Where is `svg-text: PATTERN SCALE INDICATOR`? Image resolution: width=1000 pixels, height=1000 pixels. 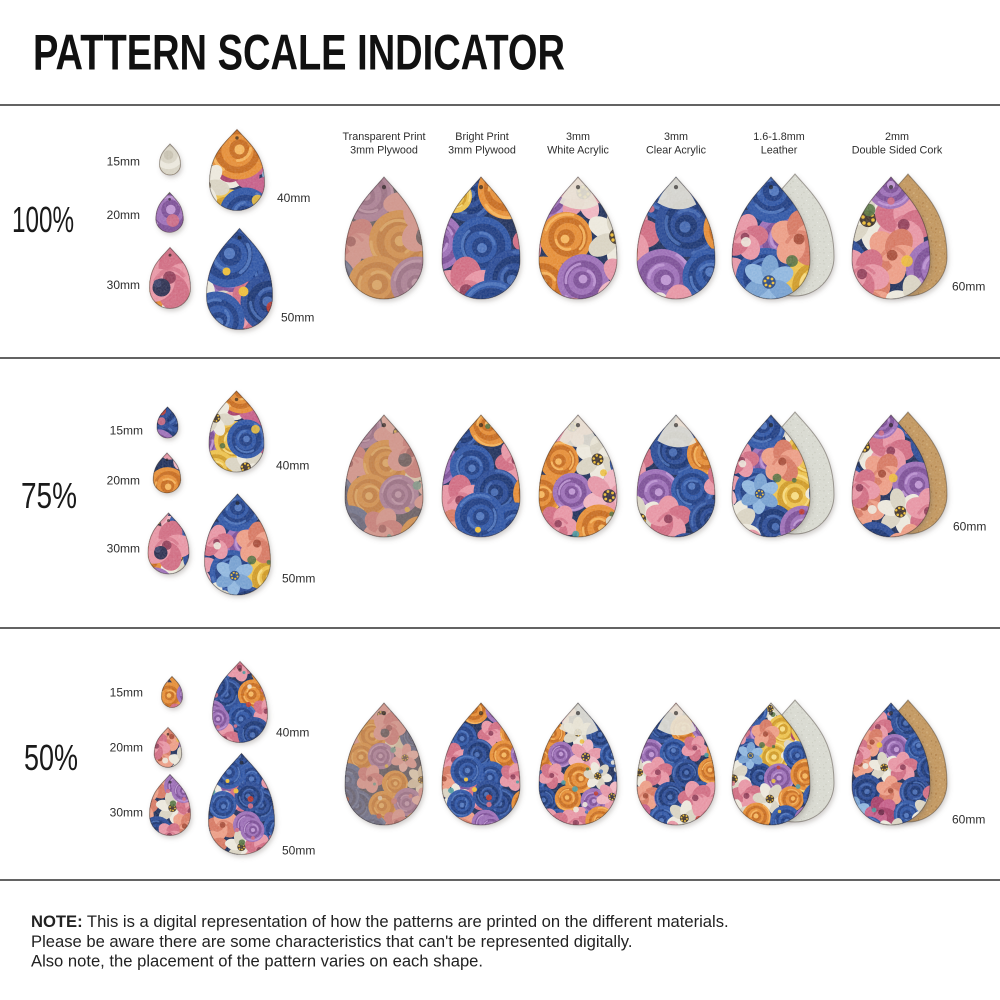
svg-text: PATTERN SCALE INDICATOR is located at coordinates (299, 52).